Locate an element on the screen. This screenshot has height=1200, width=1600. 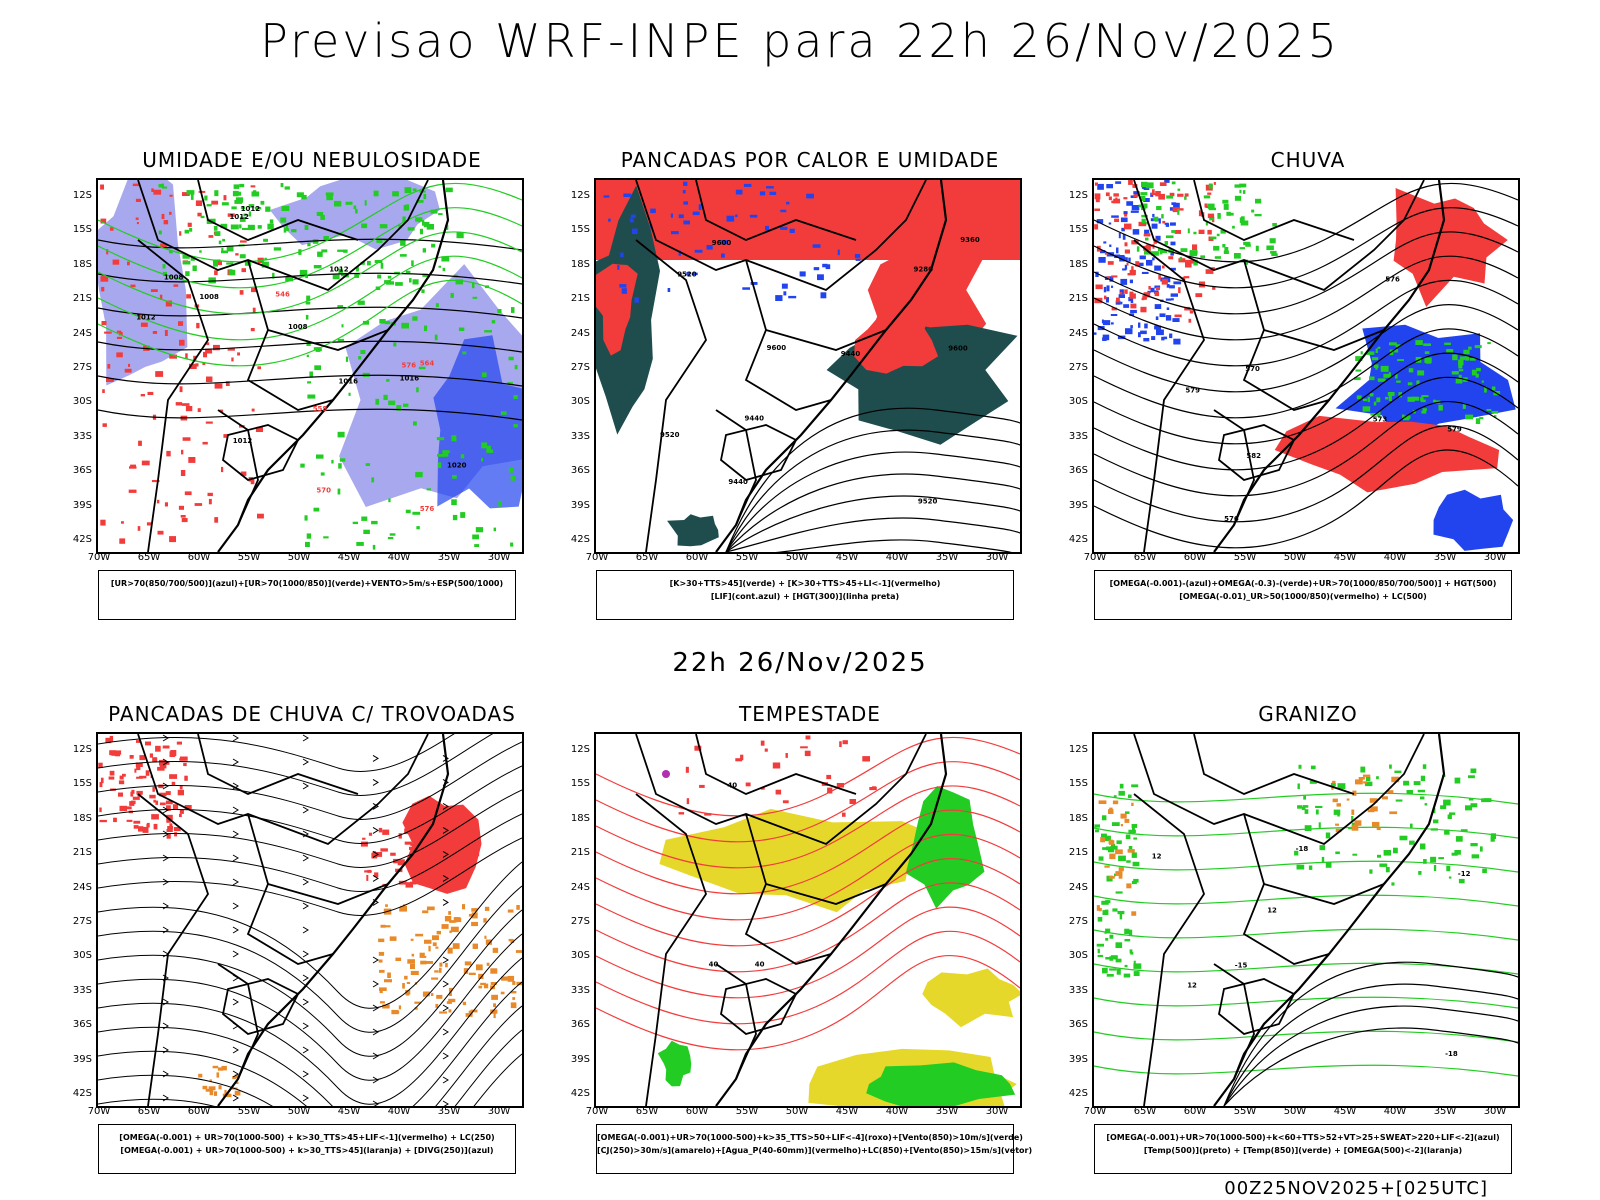
map-area: 12 12 12 -12 -15 -18 -18 is located at coordinates (1306, 920).